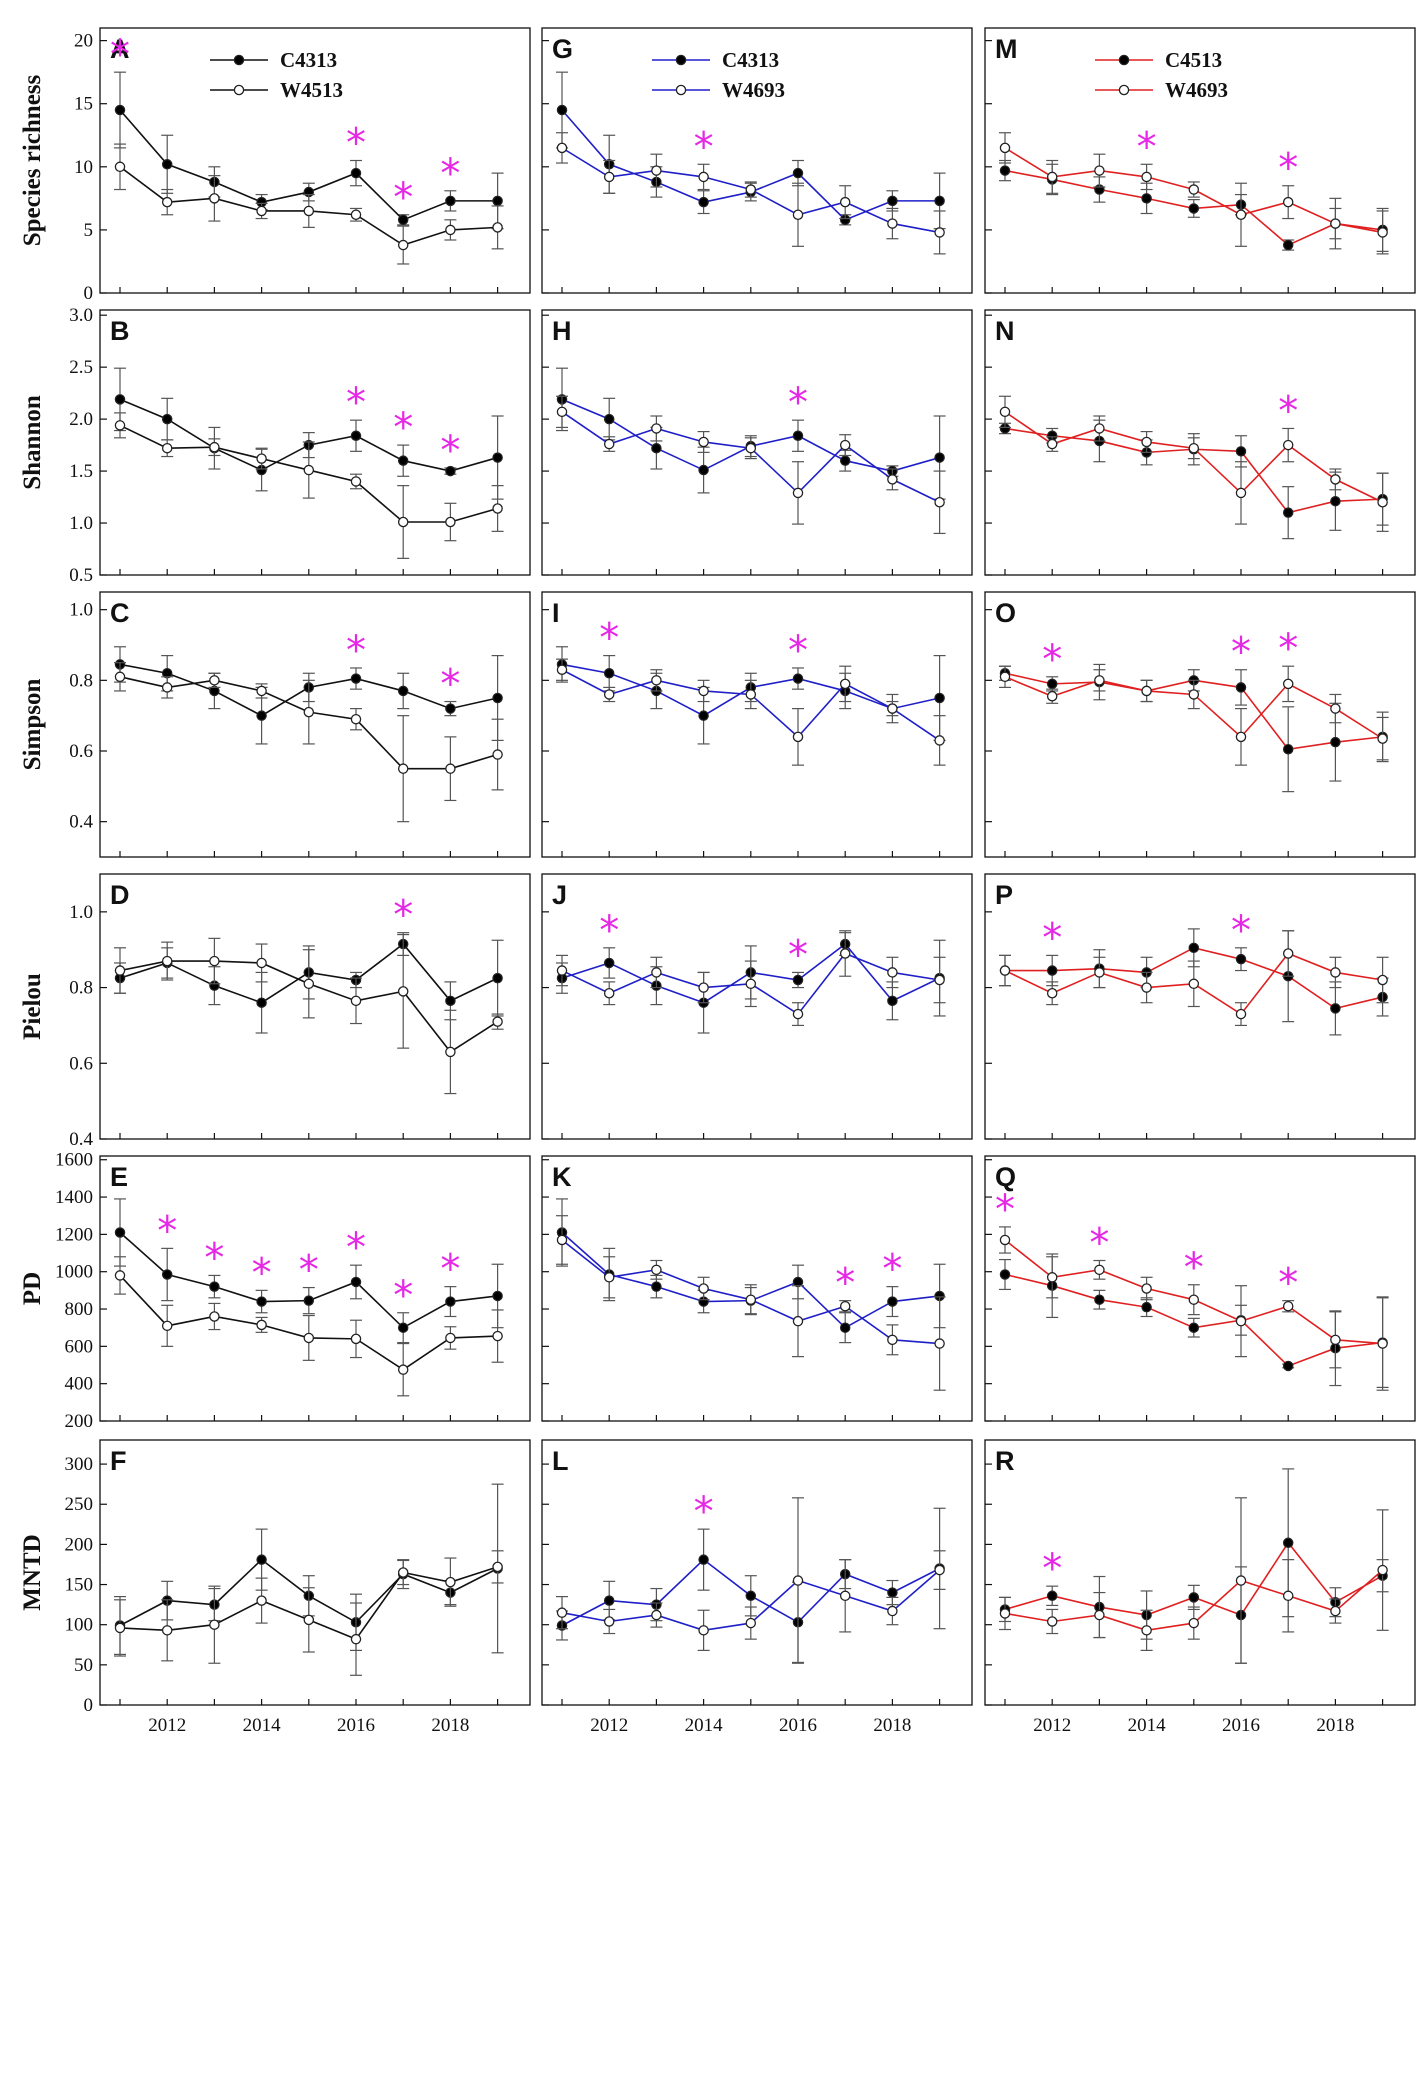 The height and width of the screenshot is (2075, 1421). I want to click on legend-marker, so click(681, 90).